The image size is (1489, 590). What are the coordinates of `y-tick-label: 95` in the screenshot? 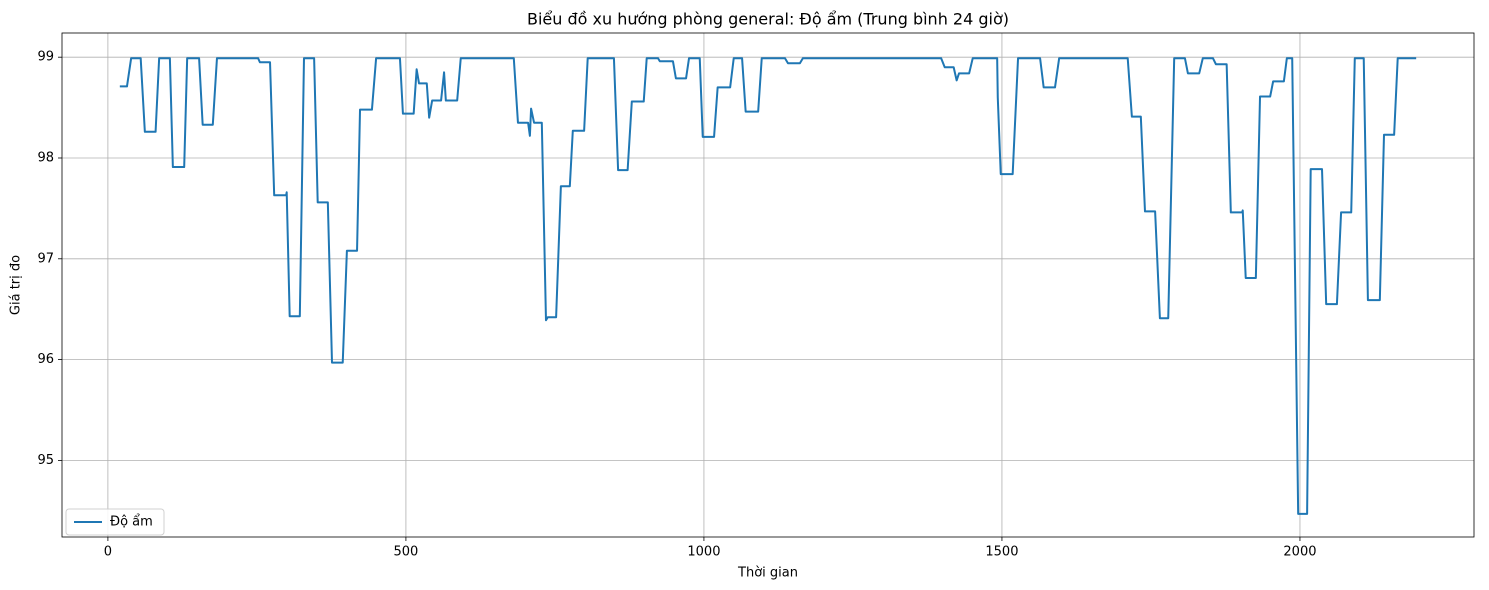 It's located at (45, 460).